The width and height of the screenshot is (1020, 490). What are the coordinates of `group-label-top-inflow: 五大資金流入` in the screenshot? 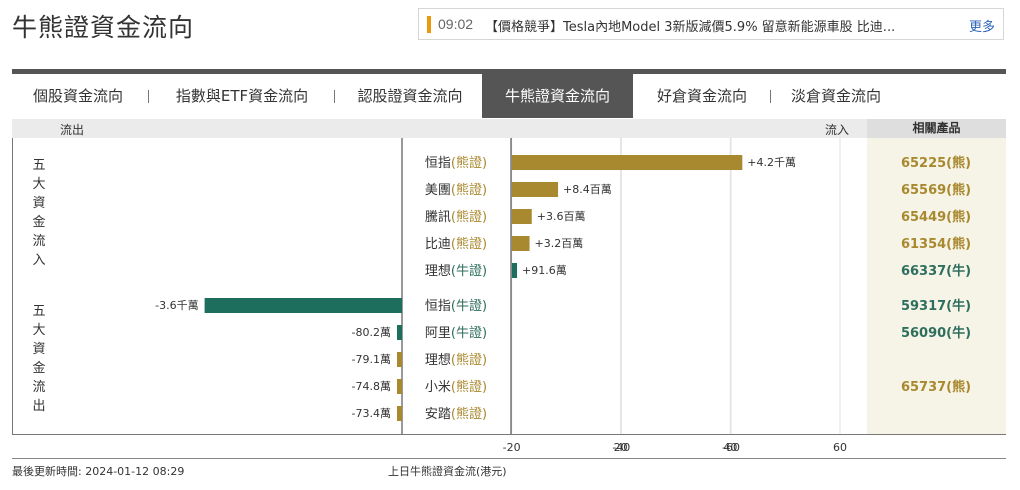 It's located at (39, 213).